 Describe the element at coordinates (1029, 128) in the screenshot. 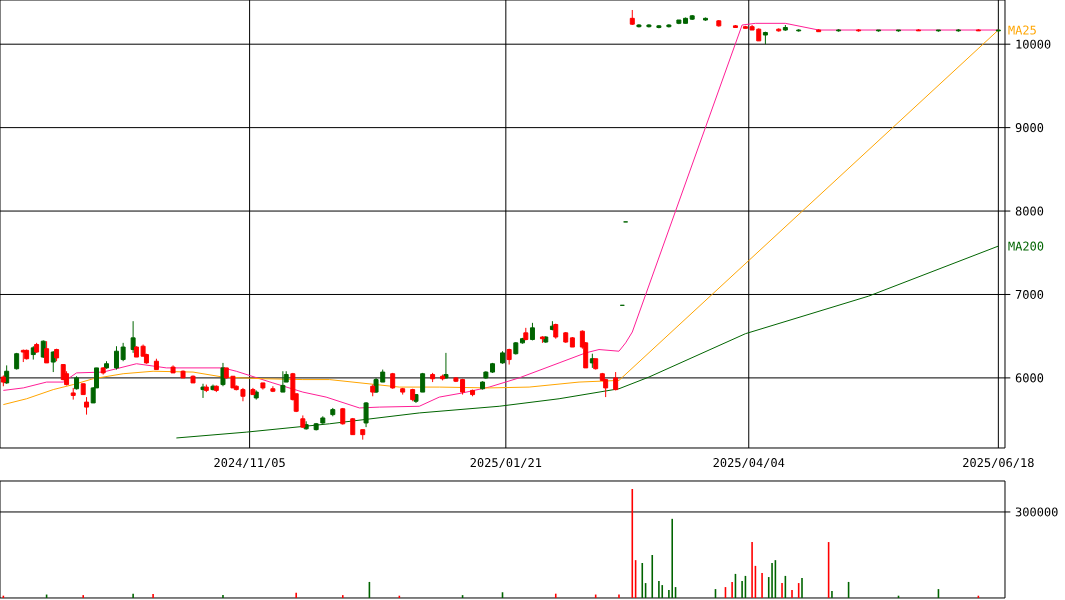

I see `y-tick-label: 9000` at that location.